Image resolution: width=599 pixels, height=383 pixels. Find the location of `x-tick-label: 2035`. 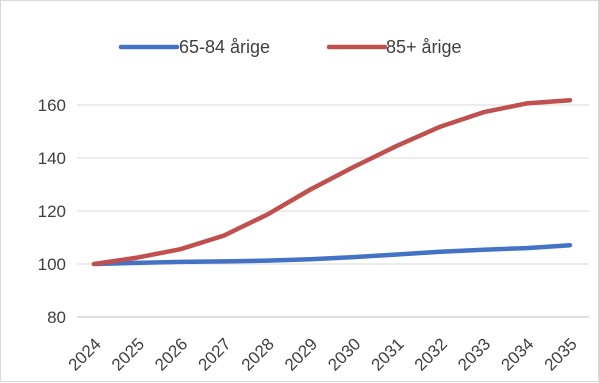

x-tick-label: 2035 is located at coordinates (561, 354).